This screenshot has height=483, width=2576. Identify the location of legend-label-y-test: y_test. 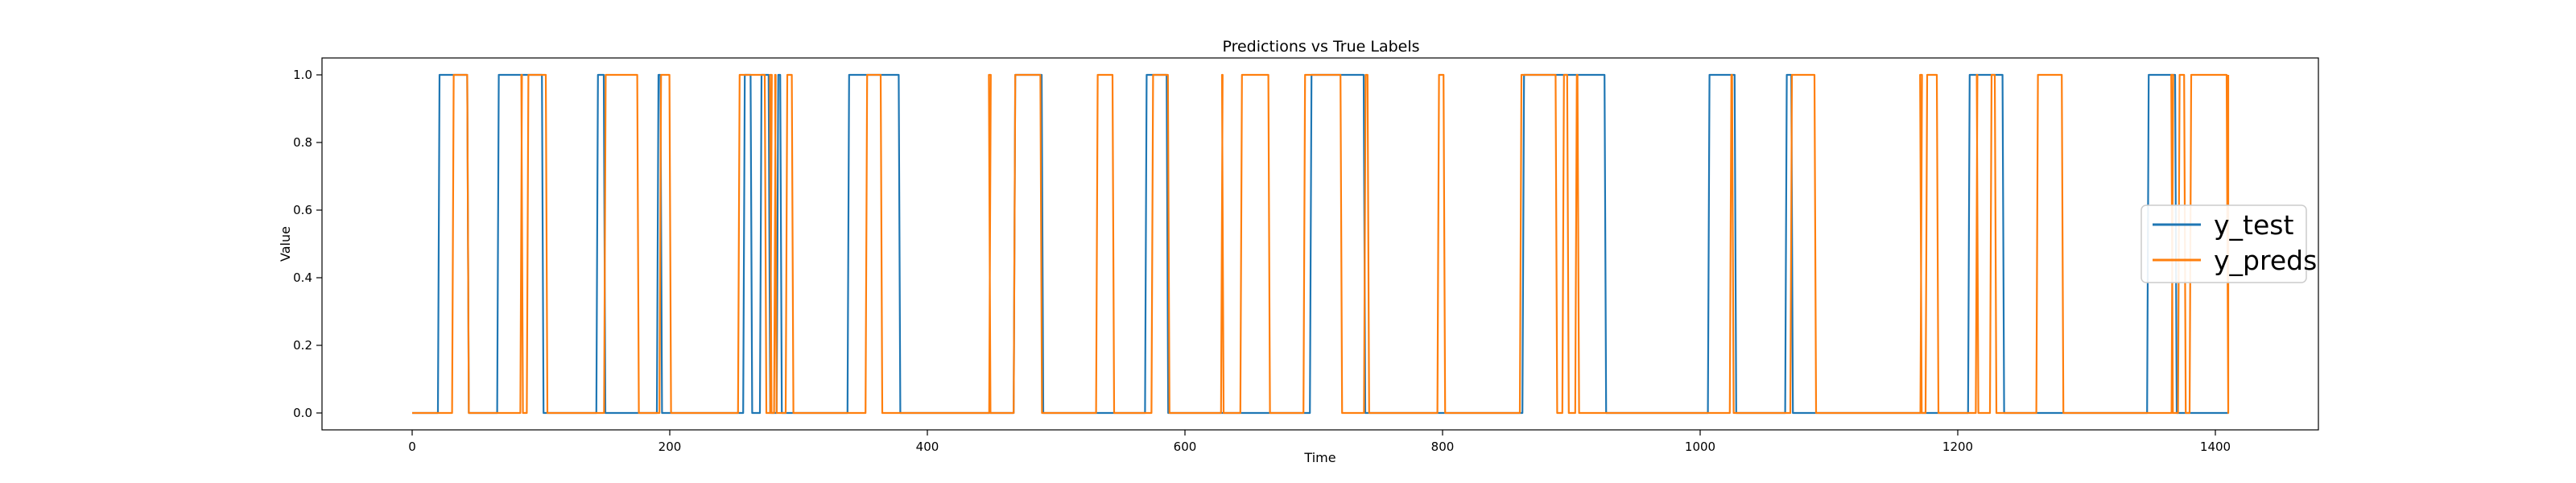
(2253, 225).